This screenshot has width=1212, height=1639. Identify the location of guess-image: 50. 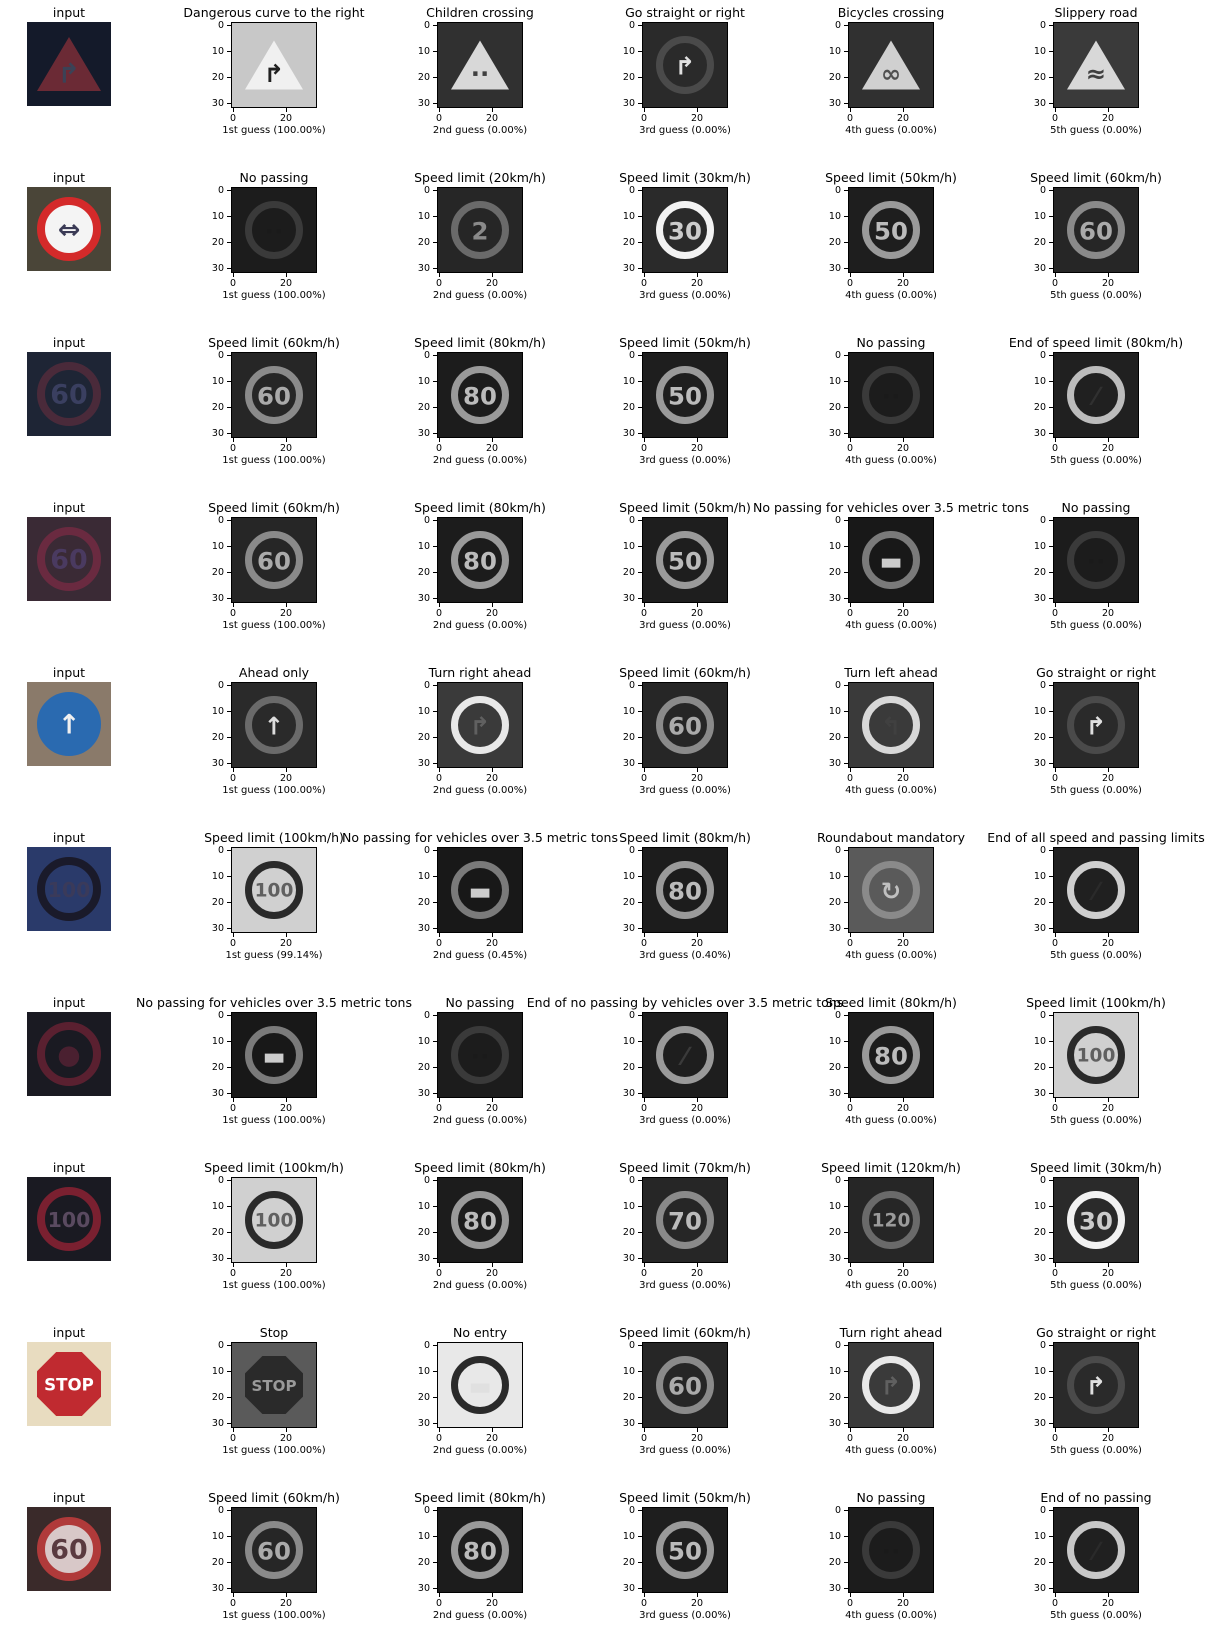
(685, 395).